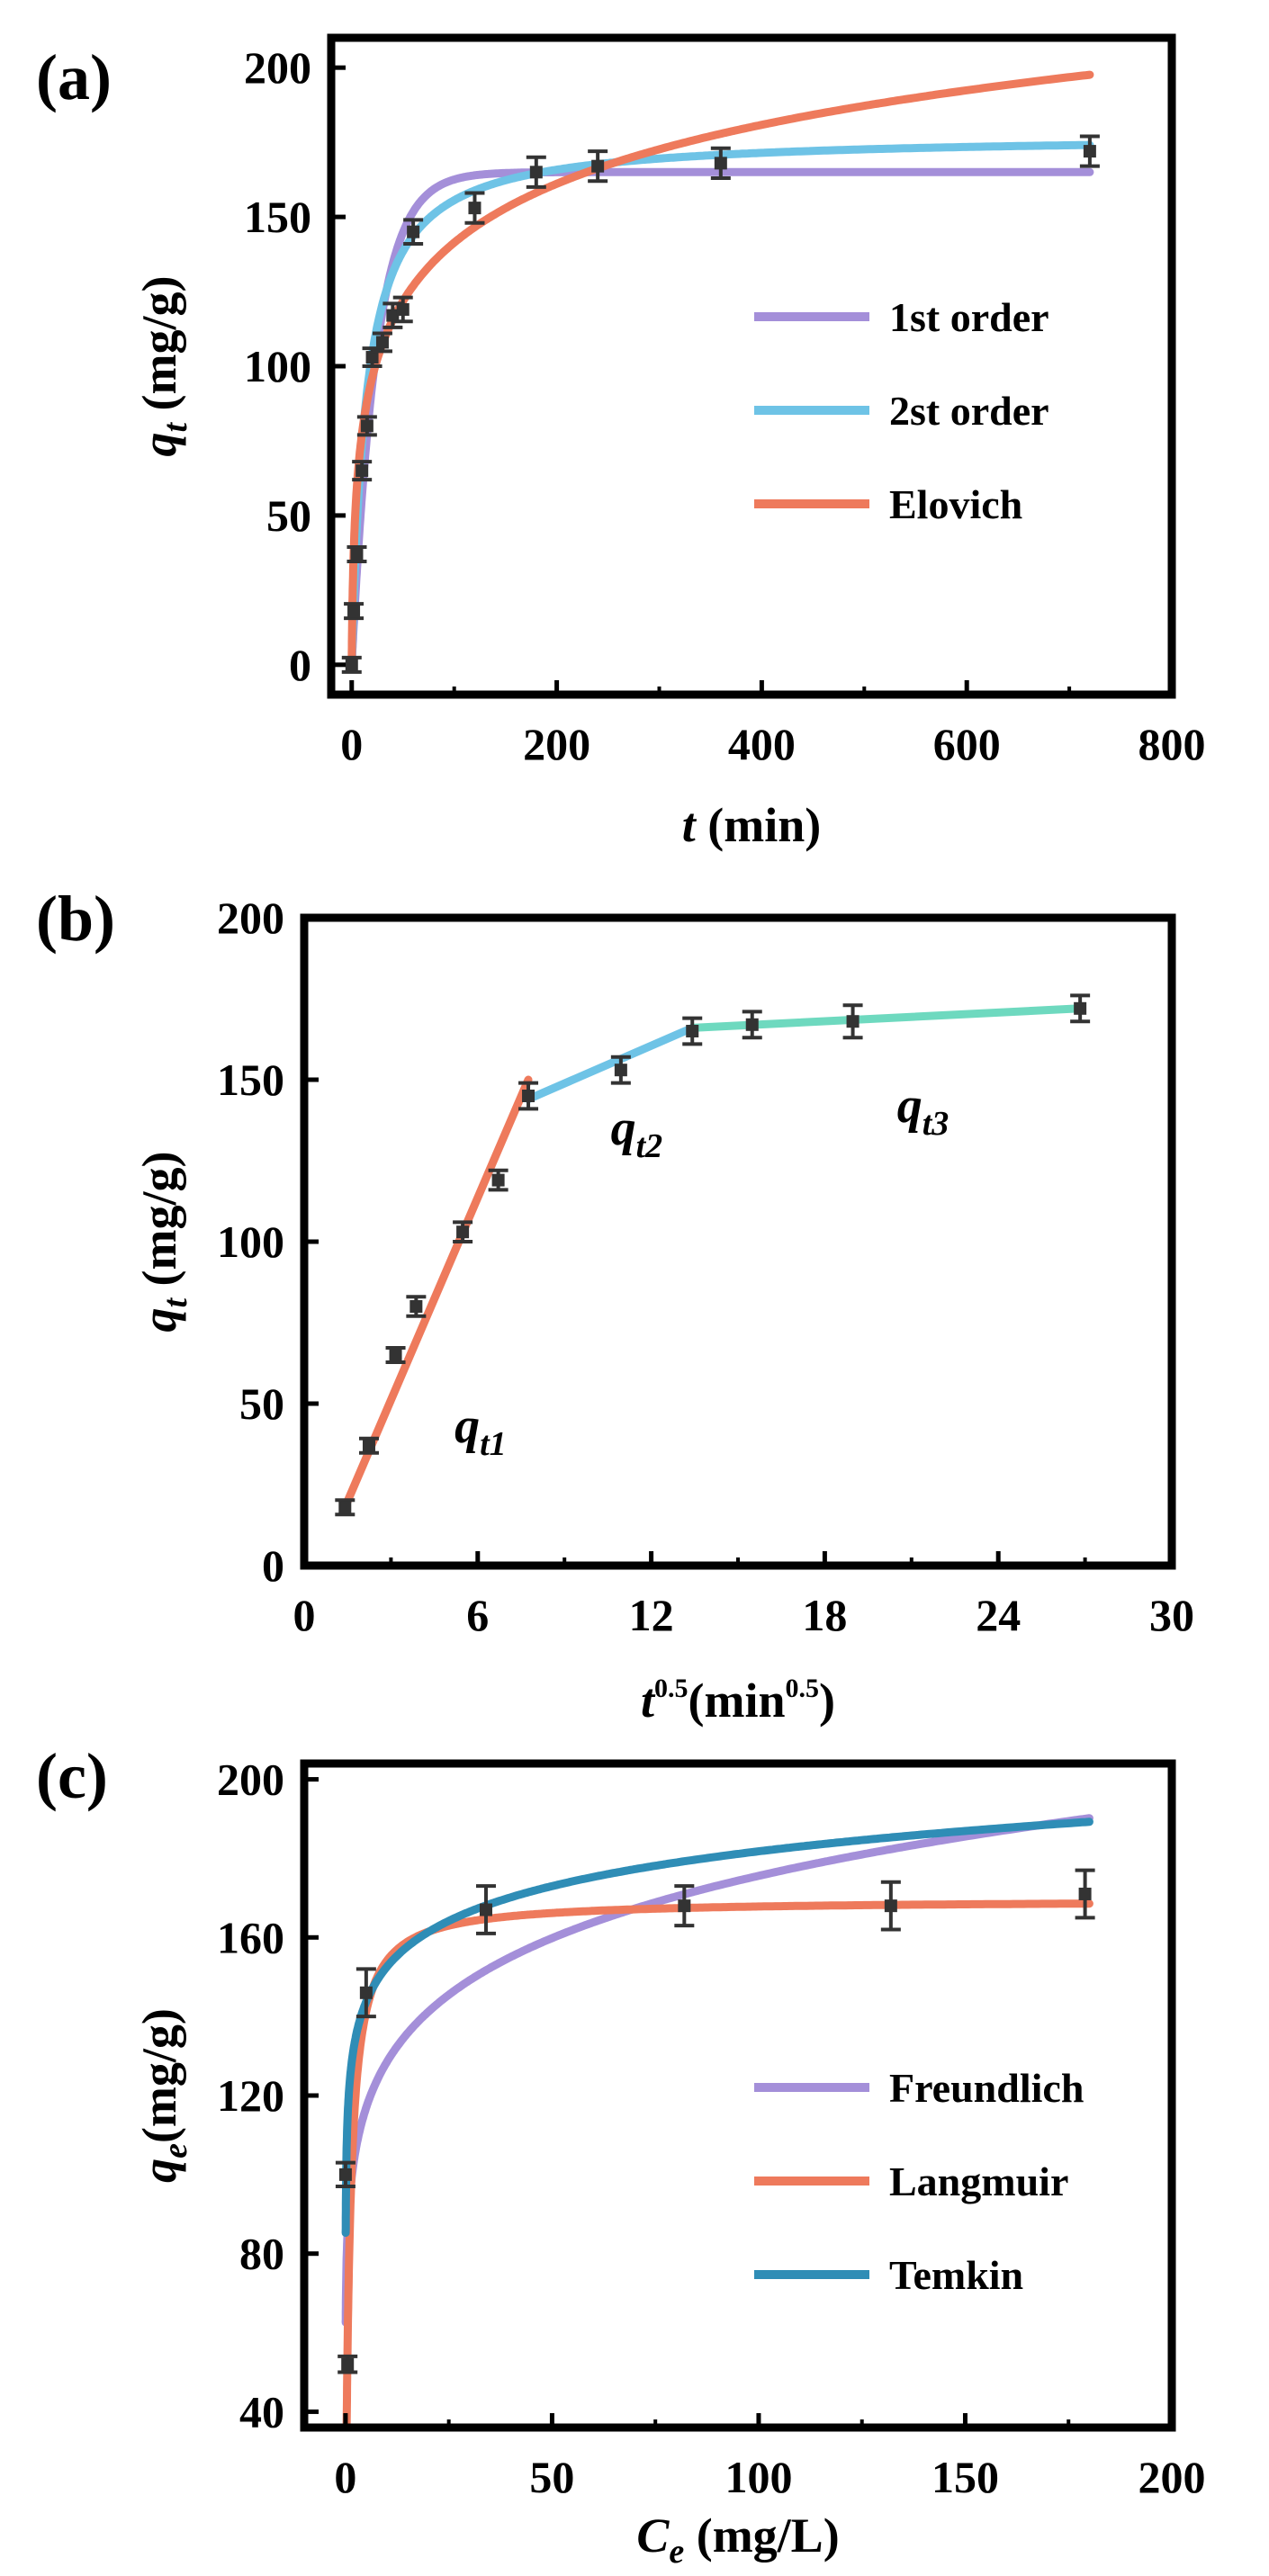 The image size is (1269, 2576). Describe the element at coordinates (978, 2182) in the screenshot. I see `legend-label: Langmuir` at that location.